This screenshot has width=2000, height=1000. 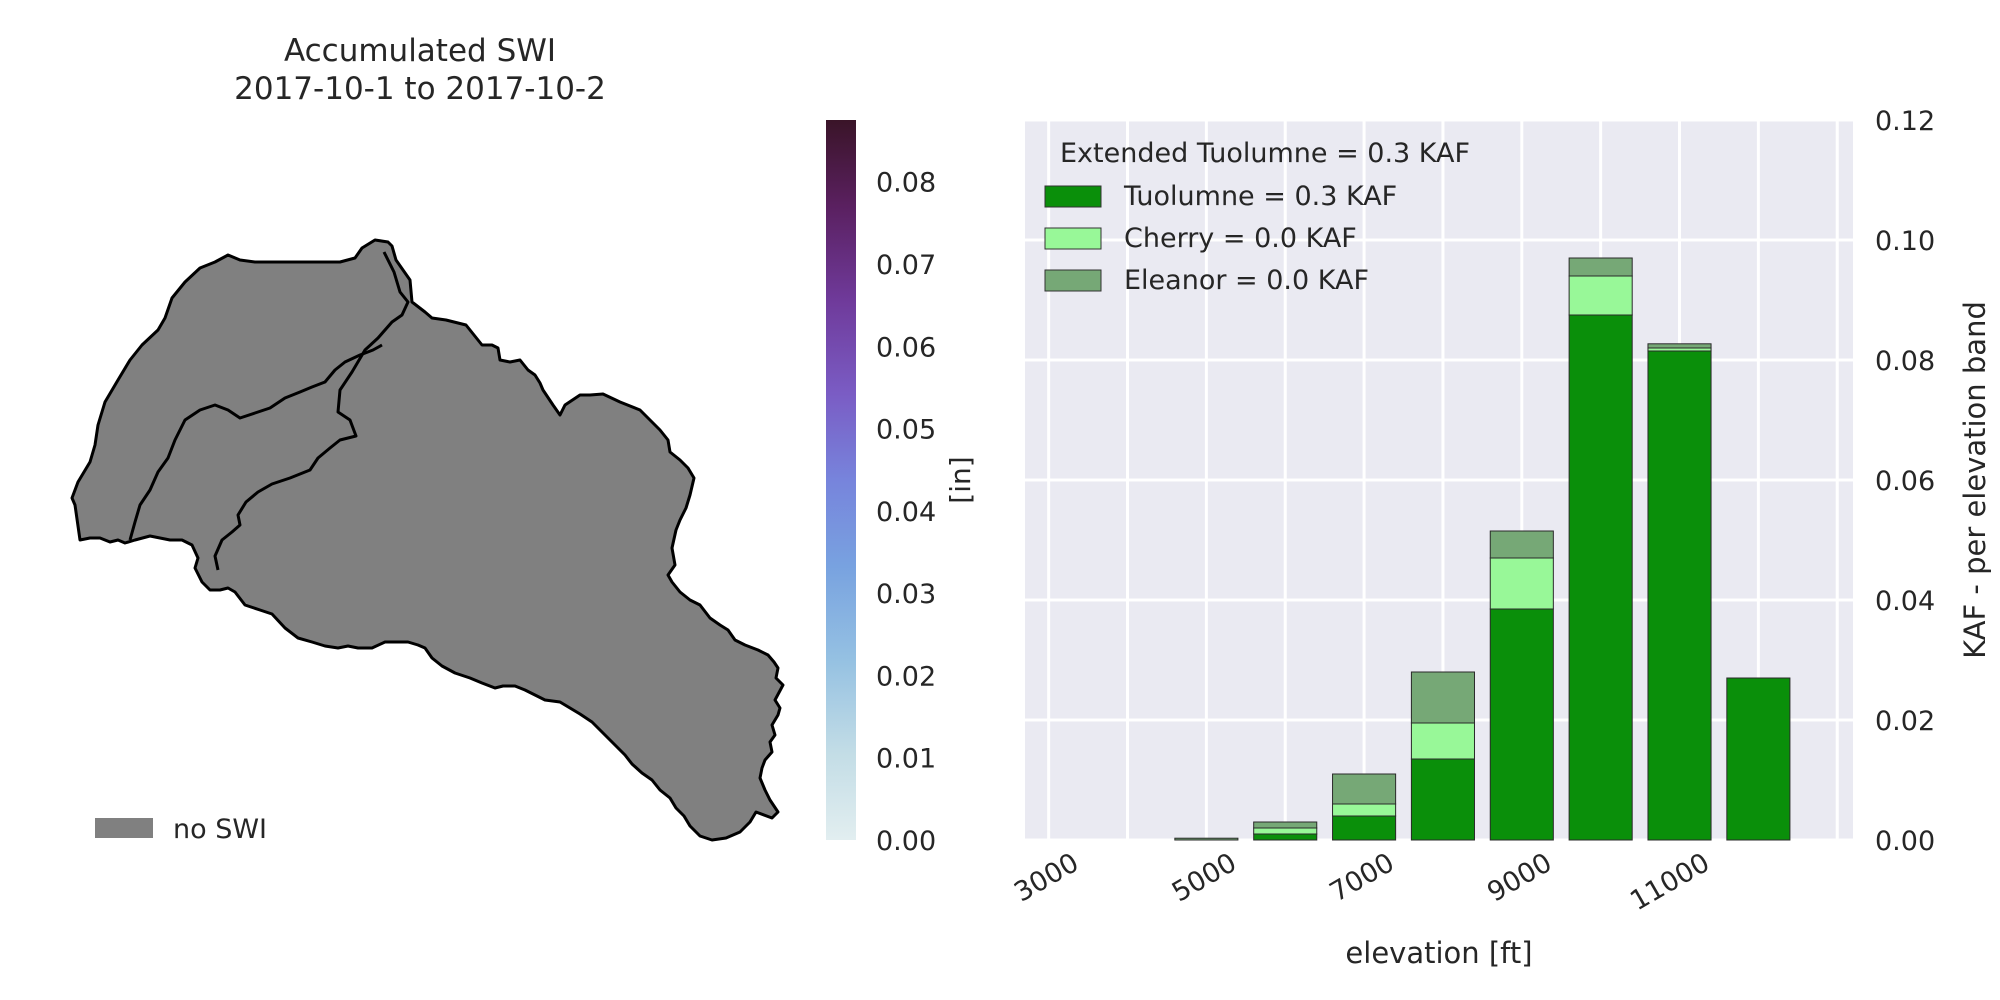 I want to click on colorbar-tick-label: 0.07, so click(x=906, y=265).